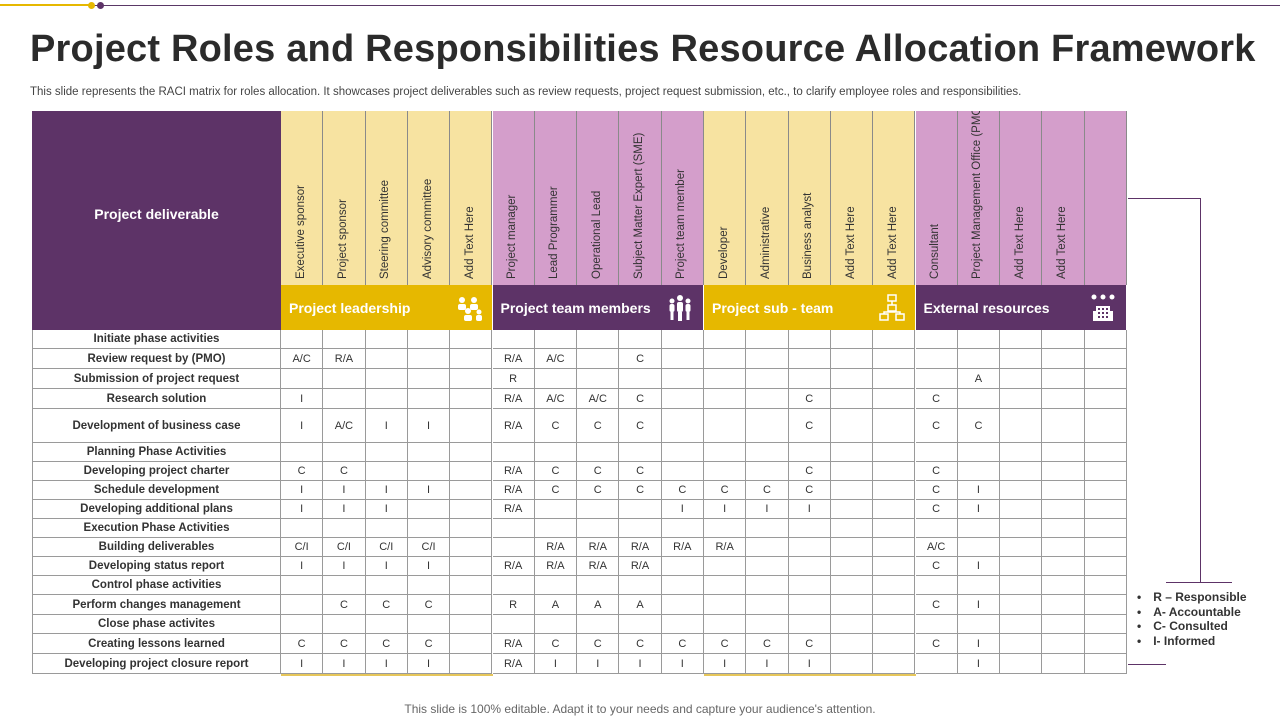 This screenshot has height=720, width=1280. I want to click on column-header-label: Project Management Office (PMO), so click(977, 195).